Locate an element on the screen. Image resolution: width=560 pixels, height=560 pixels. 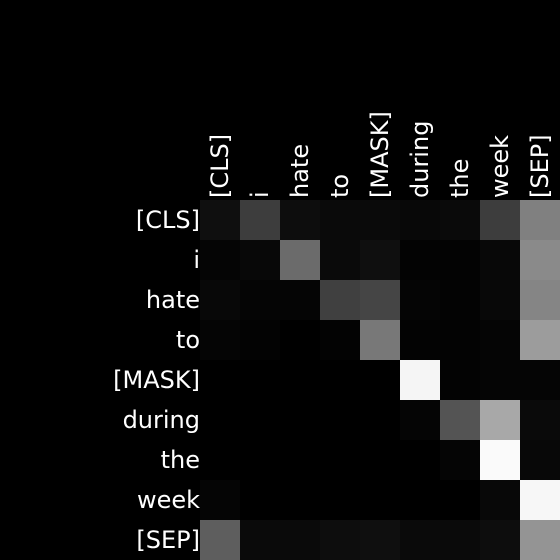
heatmap-cell-r5-c0 is located at coordinates (220, 420).